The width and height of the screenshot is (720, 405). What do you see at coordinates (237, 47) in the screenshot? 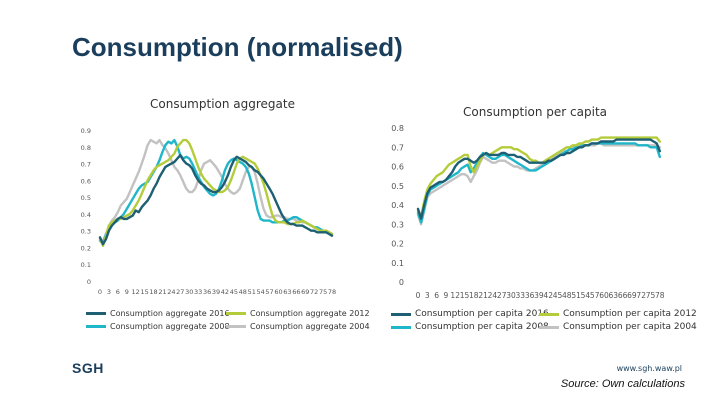
I see `slide-title: Consumption (normalised)` at bounding box center [237, 47].